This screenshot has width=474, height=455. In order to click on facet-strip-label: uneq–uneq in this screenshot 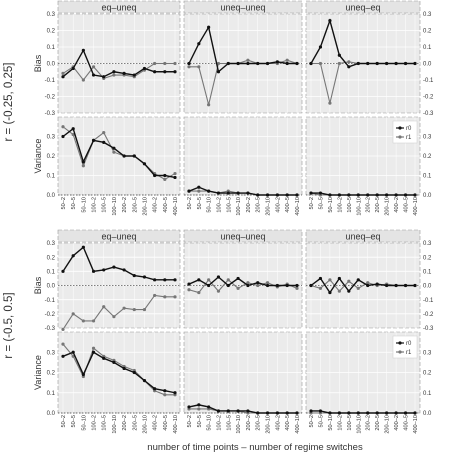, I will do `click(242, 8)`.